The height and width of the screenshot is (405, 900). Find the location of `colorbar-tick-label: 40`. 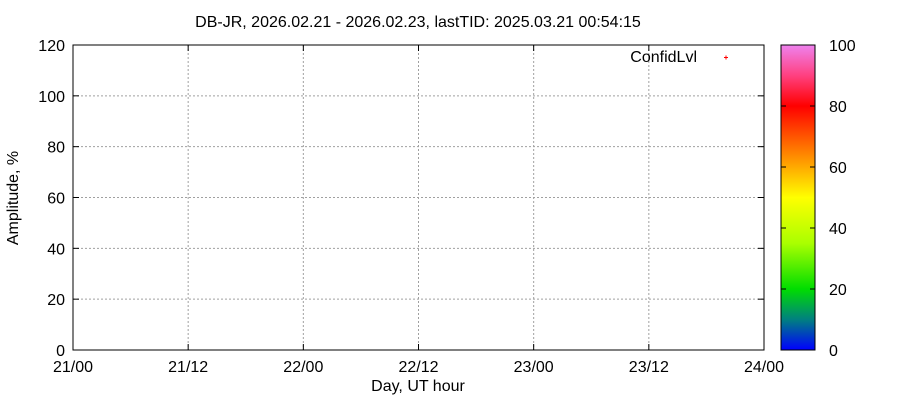

colorbar-tick-label: 40 is located at coordinates (838, 229).